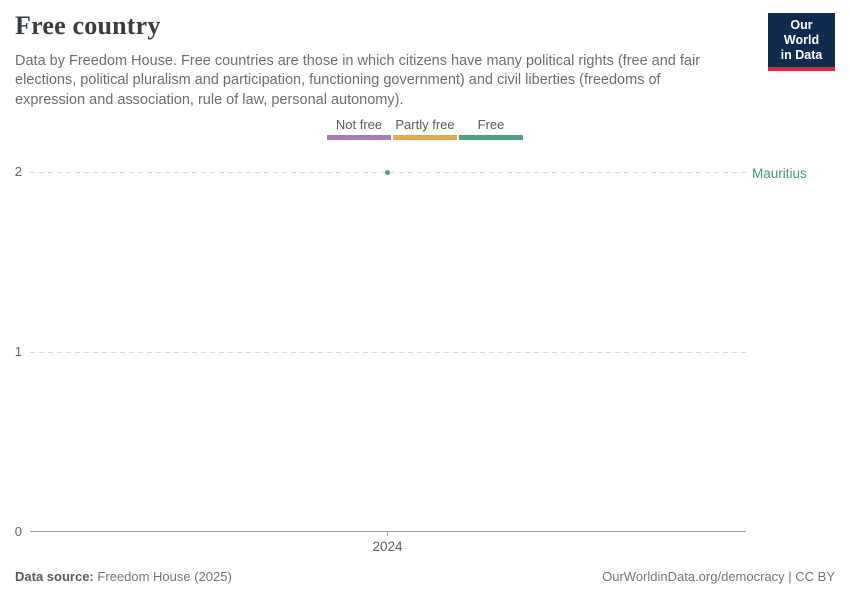 Image resolution: width=850 pixels, height=600 pixels. Describe the element at coordinates (801, 55) in the screenshot. I see `owid-logo-line2: in Data` at that location.